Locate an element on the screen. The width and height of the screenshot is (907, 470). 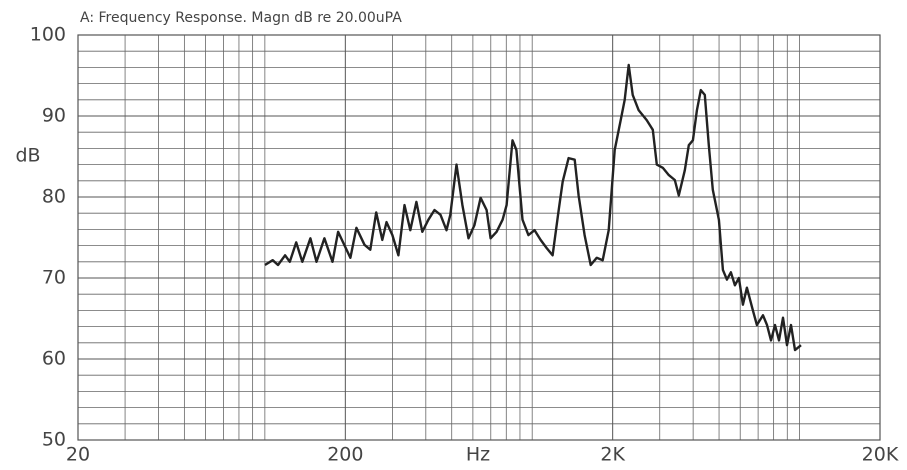
y-tick-label: 50 is located at coordinates (54, 440).